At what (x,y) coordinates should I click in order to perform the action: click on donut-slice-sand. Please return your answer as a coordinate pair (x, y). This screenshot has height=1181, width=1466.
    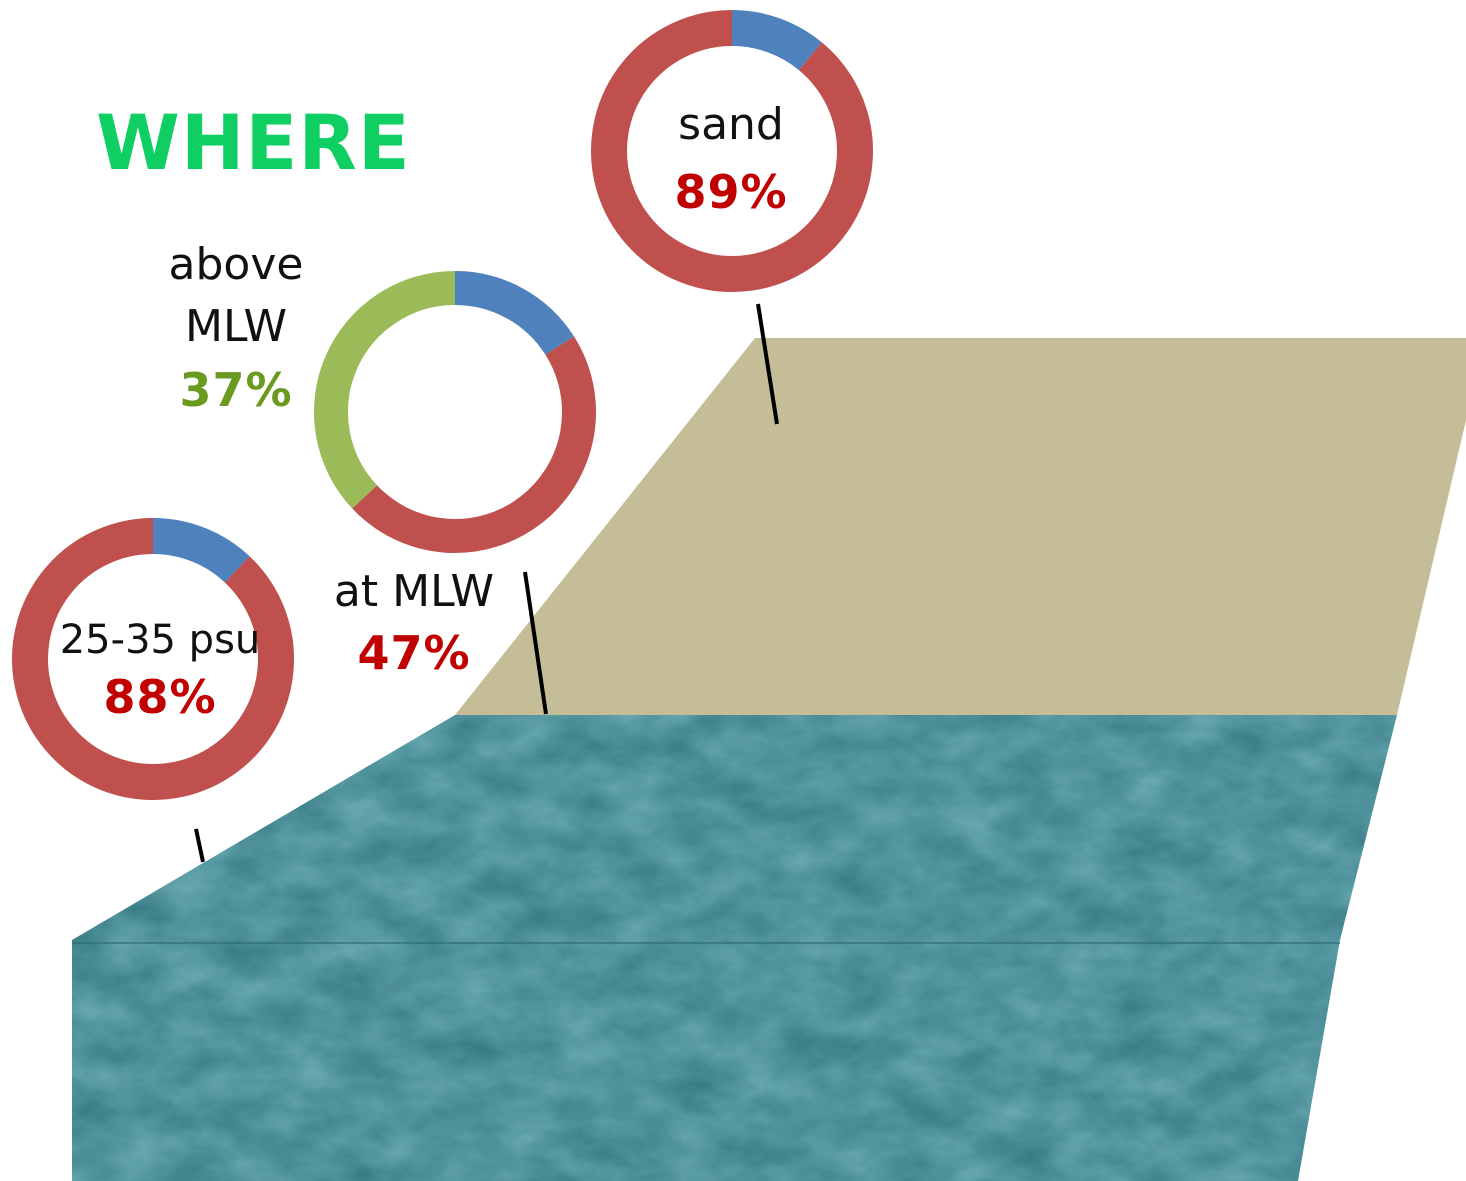
    Looking at the image, I should click on (732, 151).